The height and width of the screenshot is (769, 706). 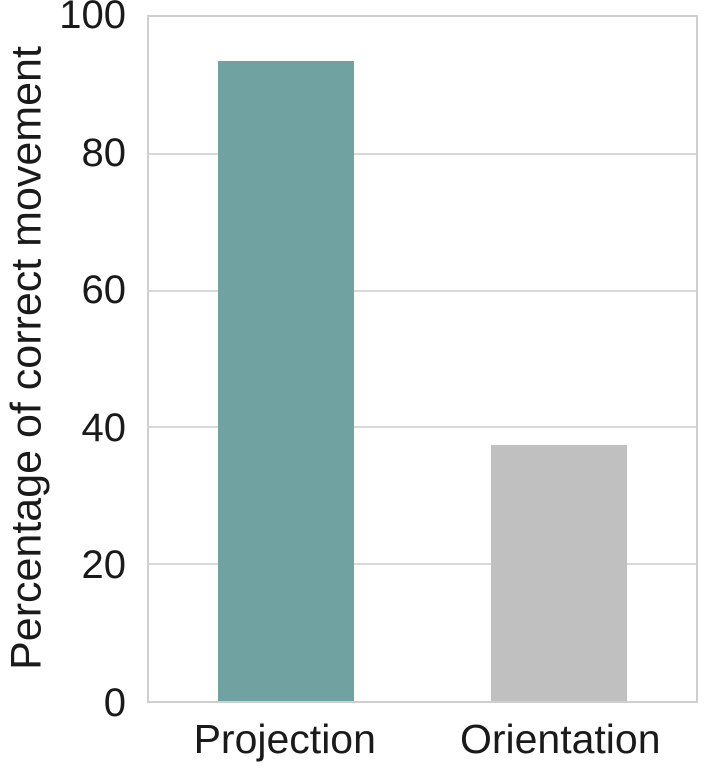 I want to click on bar-orientation, so click(x=559, y=573).